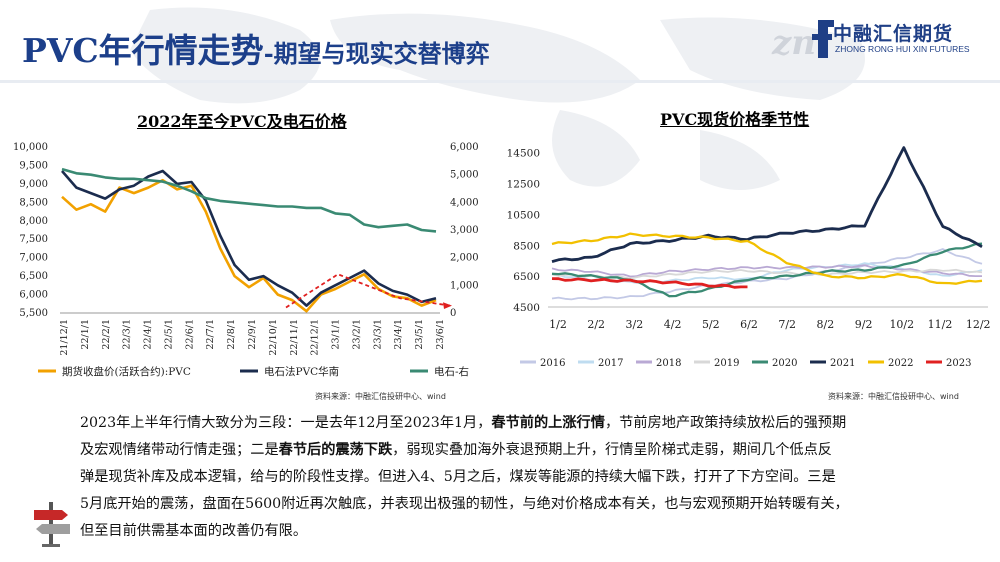 The height and width of the screenshot is (562, 1000). Describe the element at coordinates (558, 324) in the screenshot. I see `chart2-x-tick-label: 1/2` at that location.